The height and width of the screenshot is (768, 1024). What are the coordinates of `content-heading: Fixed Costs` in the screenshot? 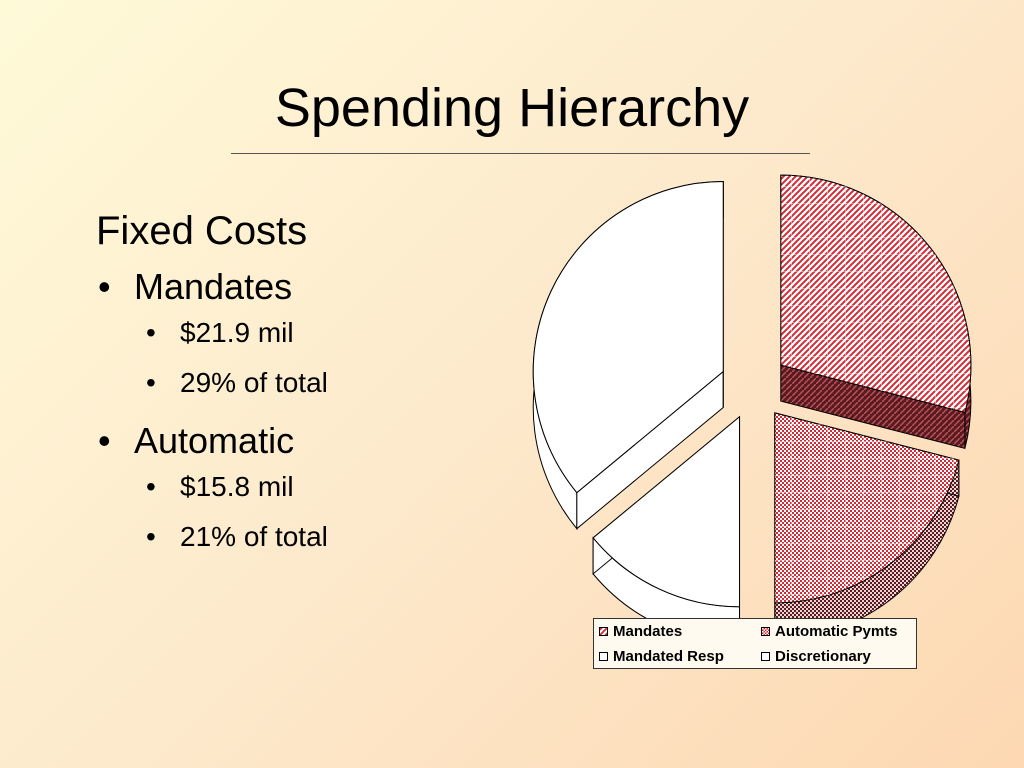 It's located at (202, 231).